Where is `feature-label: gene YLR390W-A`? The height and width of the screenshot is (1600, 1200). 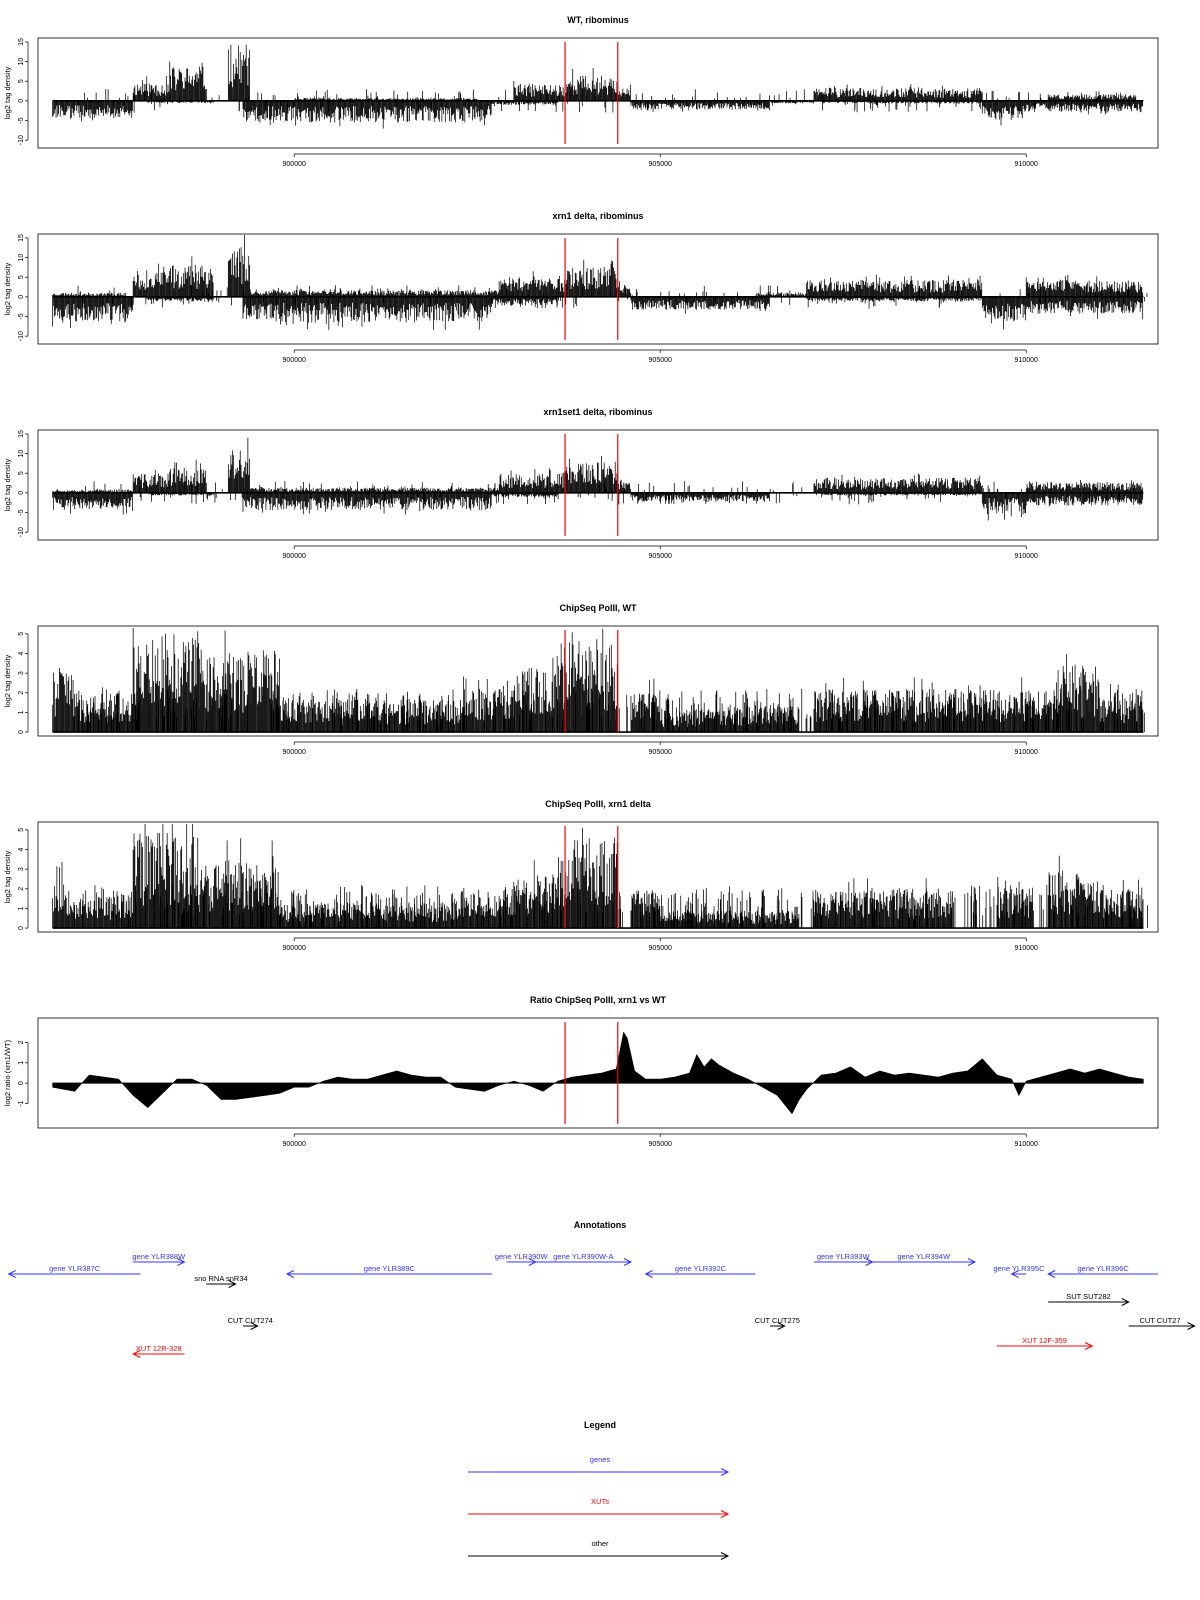 feature-label: gene YLR390W-A is located at coordinates (583, 1256).